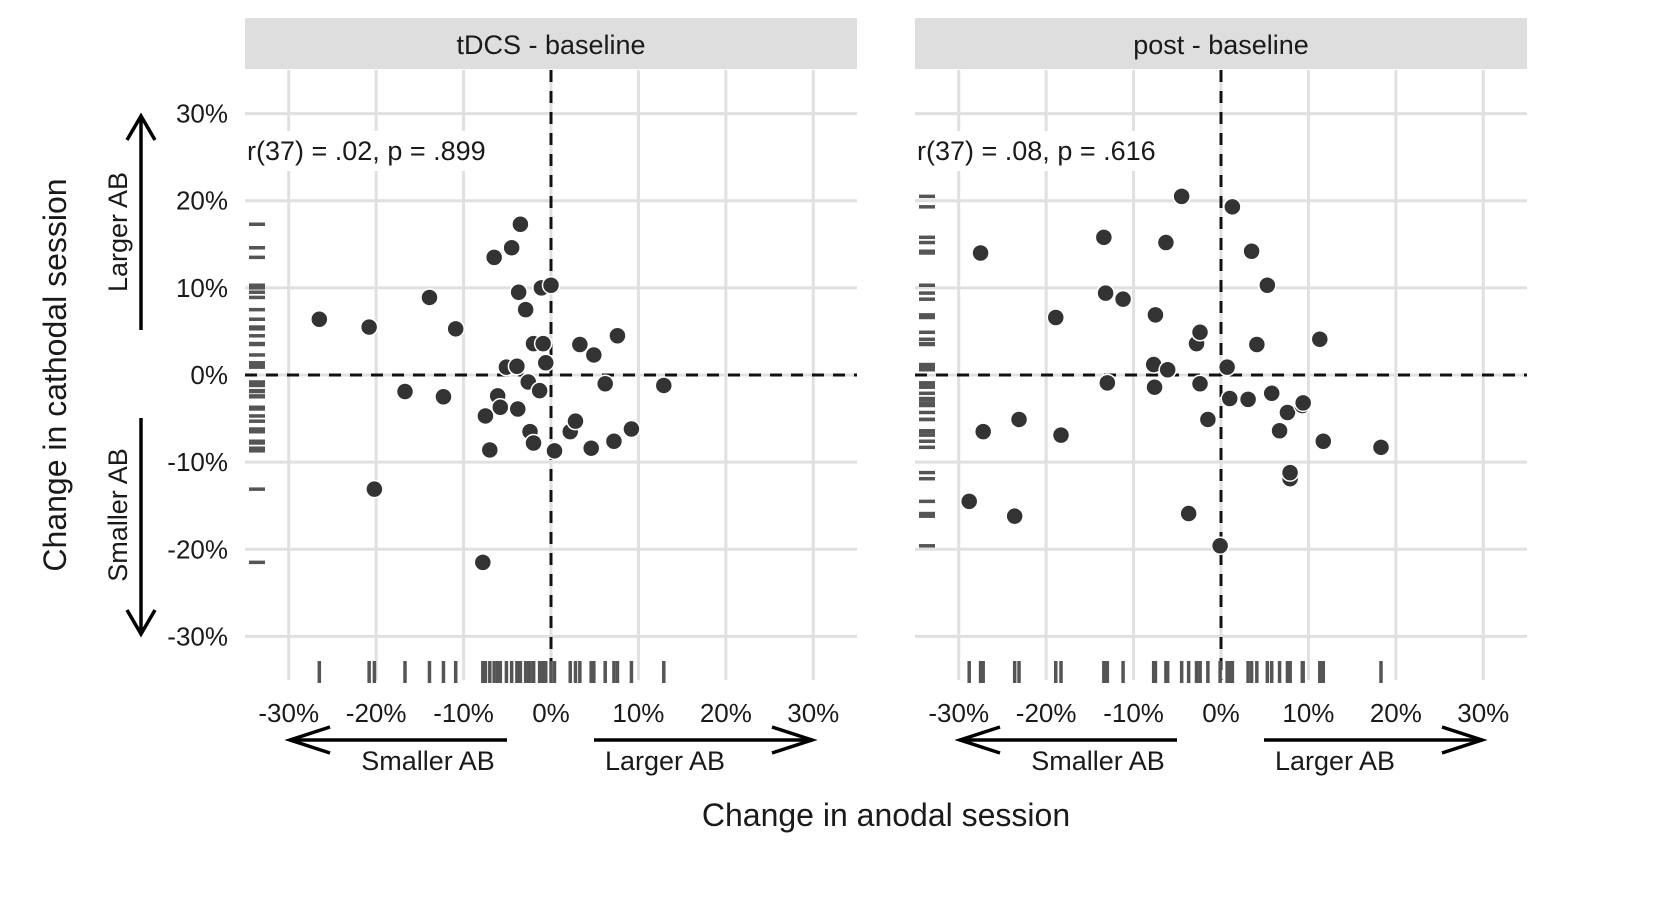  Describe the element at coordinates (551, 750) in the screenshot. I see `x-direction-indicators-panel-1: Smaller AB Larger AB` at that location.